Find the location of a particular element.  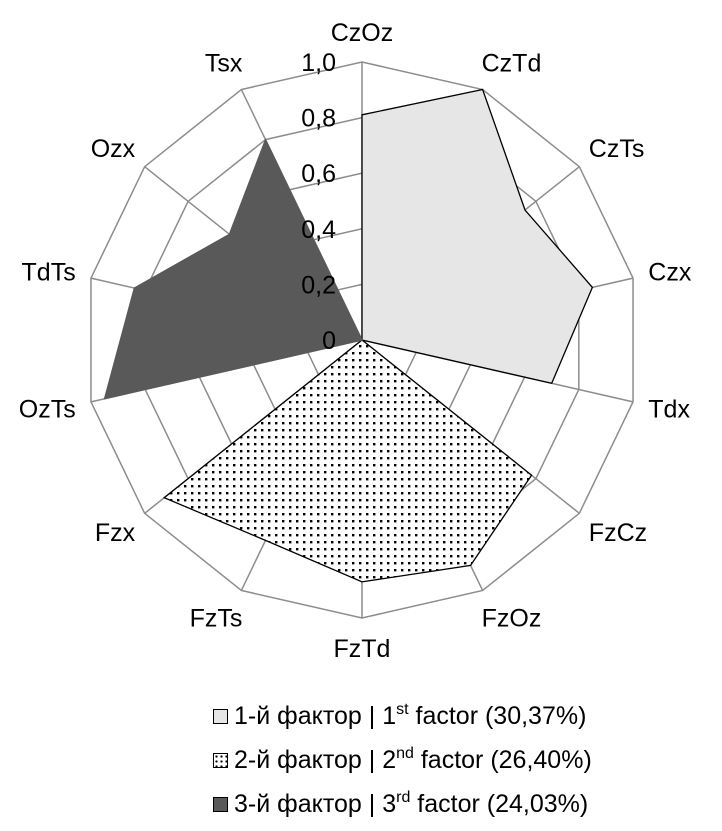

axis-label: FzTd is located at coordinates (362, 649).